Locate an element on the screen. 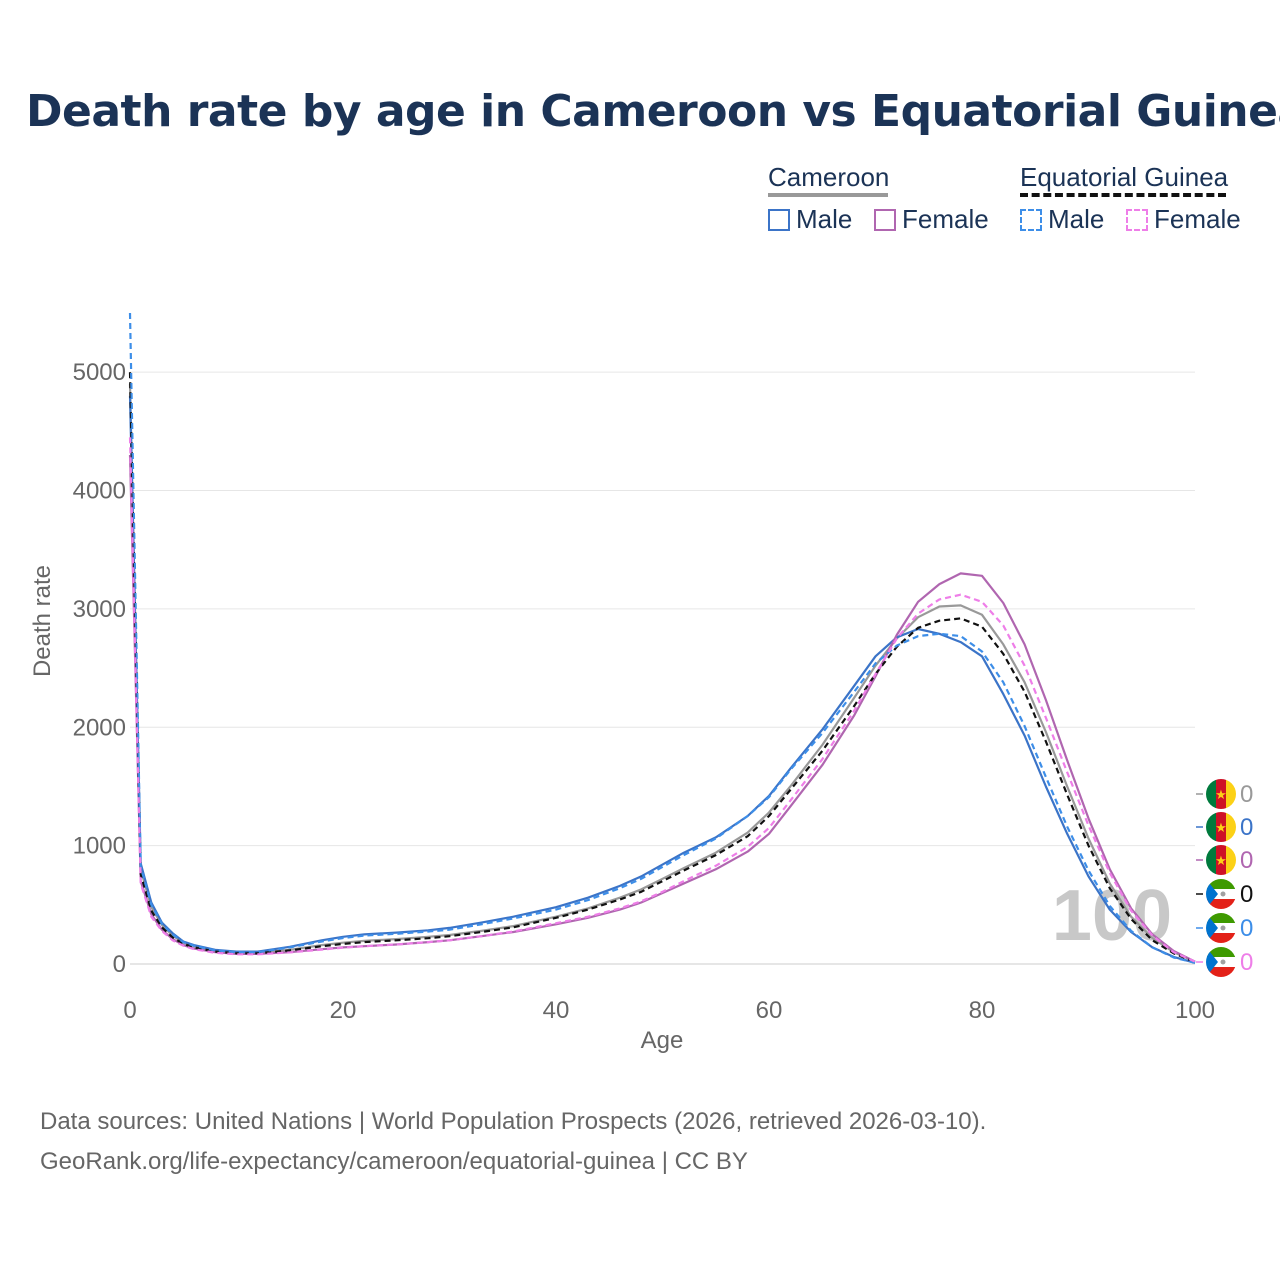 The width and height of the screenshot is (1280, 1280). y-tick-label: 3000 is located at coordinates (99, 609).